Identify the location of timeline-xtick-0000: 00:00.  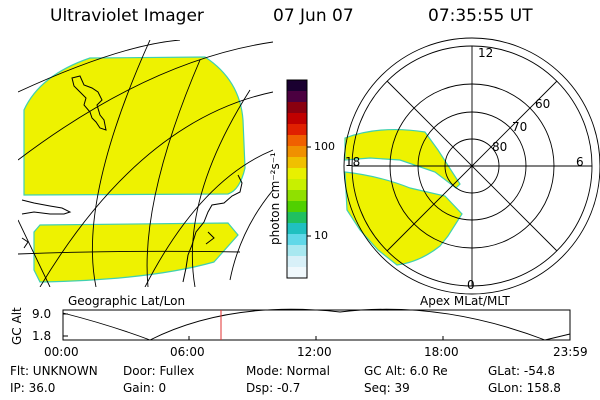
(61, 352).